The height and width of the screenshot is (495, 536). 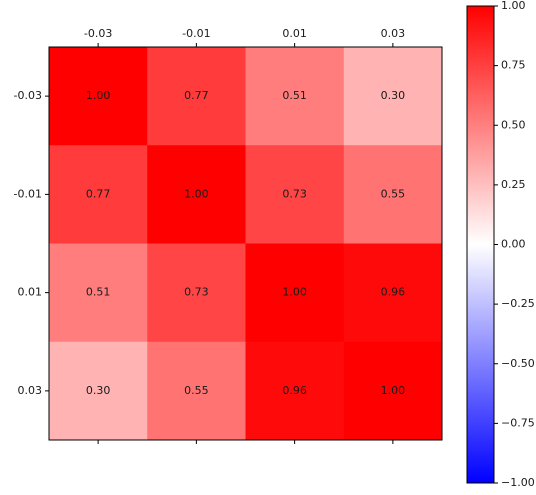 What do you see at coordinates (513, 65) in the screenshot?
I see `colorbar-tick-label: 0.75` at bounding box center [513, 65].